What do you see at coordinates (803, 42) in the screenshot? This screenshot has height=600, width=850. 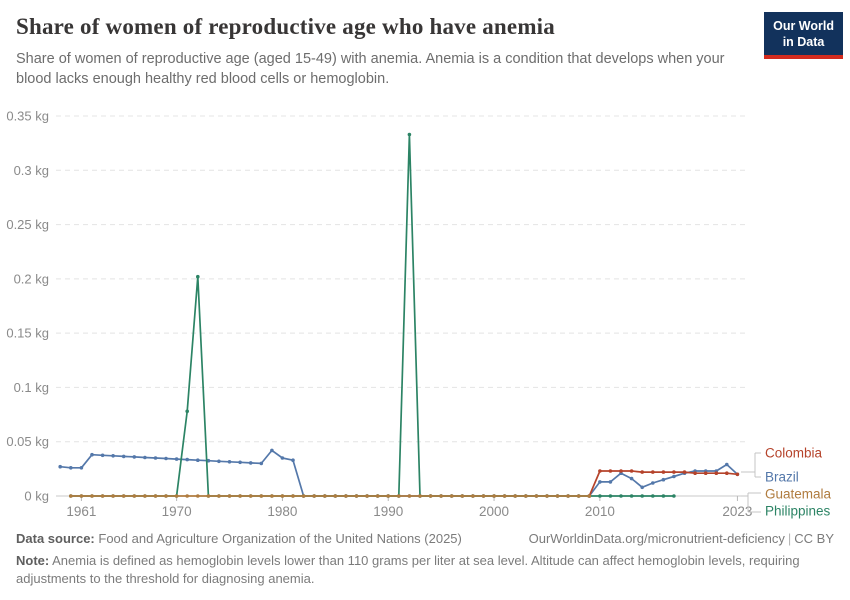 I see `owid-logo-line2: in Data` at bounding box center [803, 42].